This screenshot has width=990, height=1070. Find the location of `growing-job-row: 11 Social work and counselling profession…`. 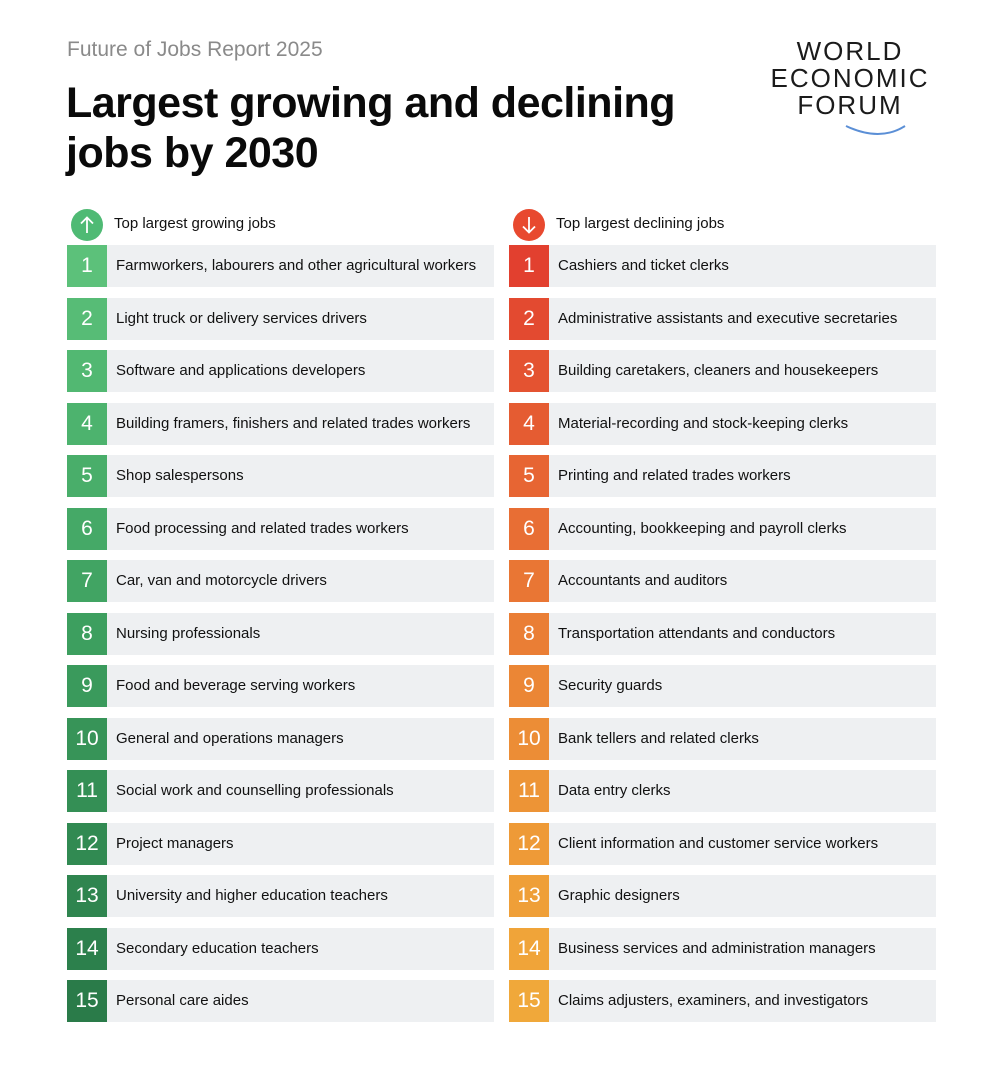

growing-job-row: 11 Social work and counselling profession… is located at coordinates (280, 791).